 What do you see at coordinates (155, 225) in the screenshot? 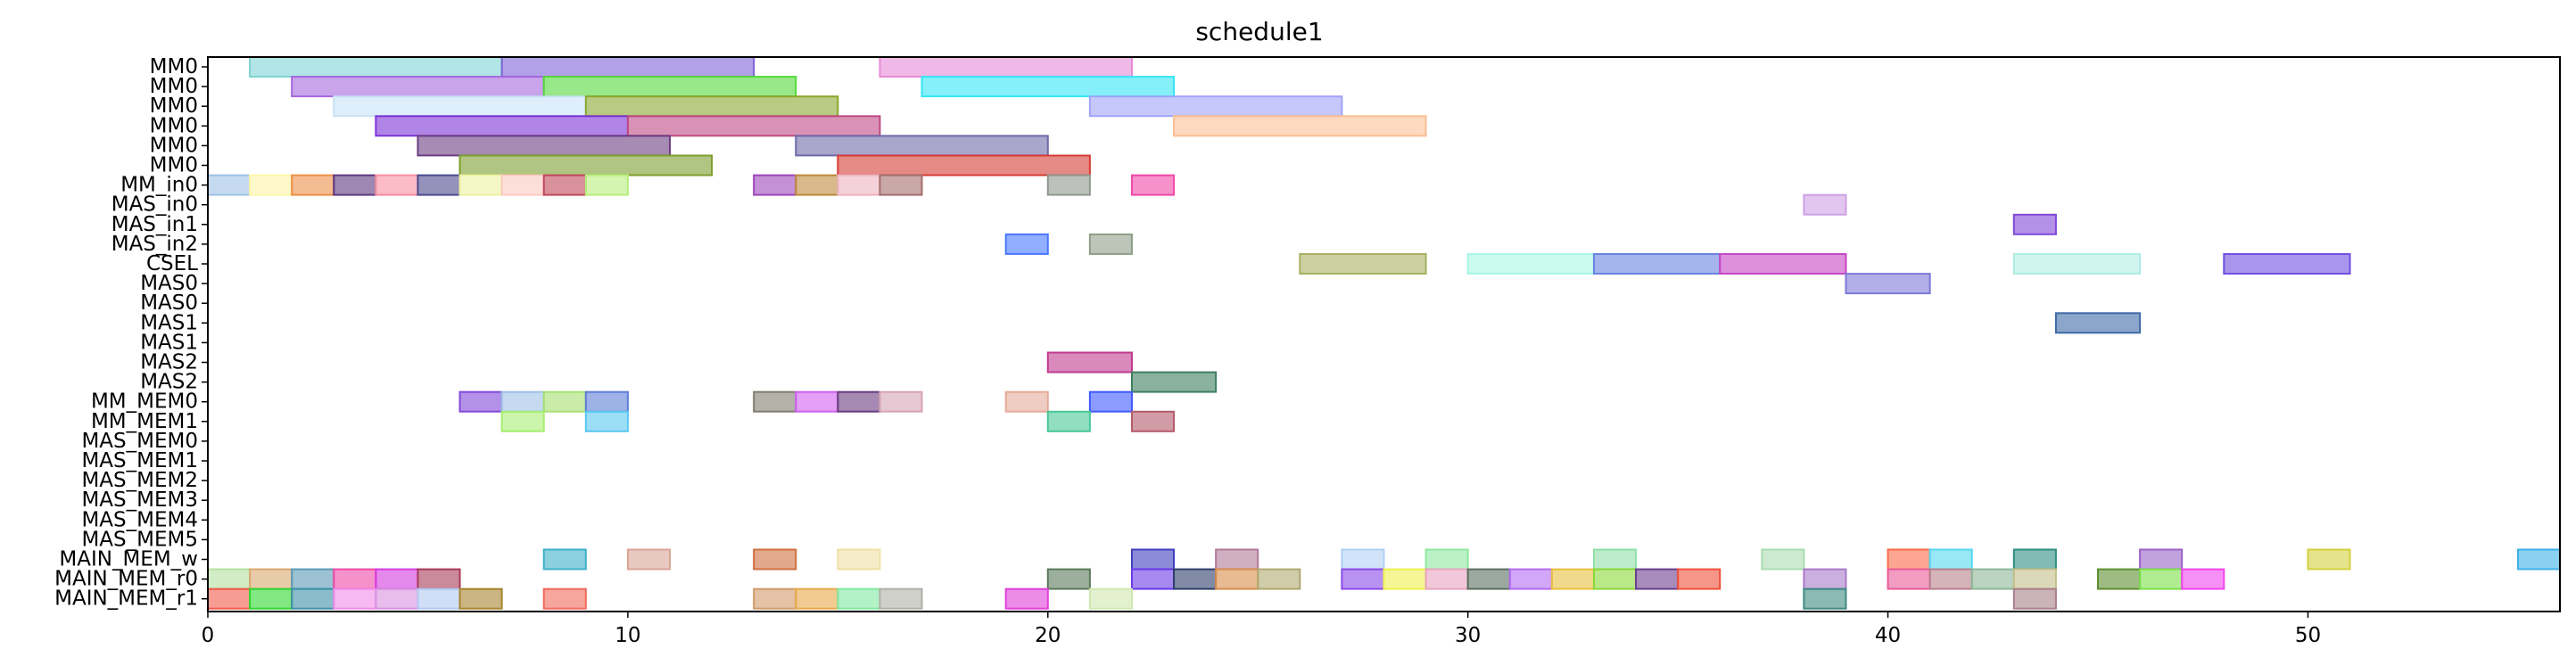
I see `y-tick-label: MAS_in1` at bounding box center [155, 225].